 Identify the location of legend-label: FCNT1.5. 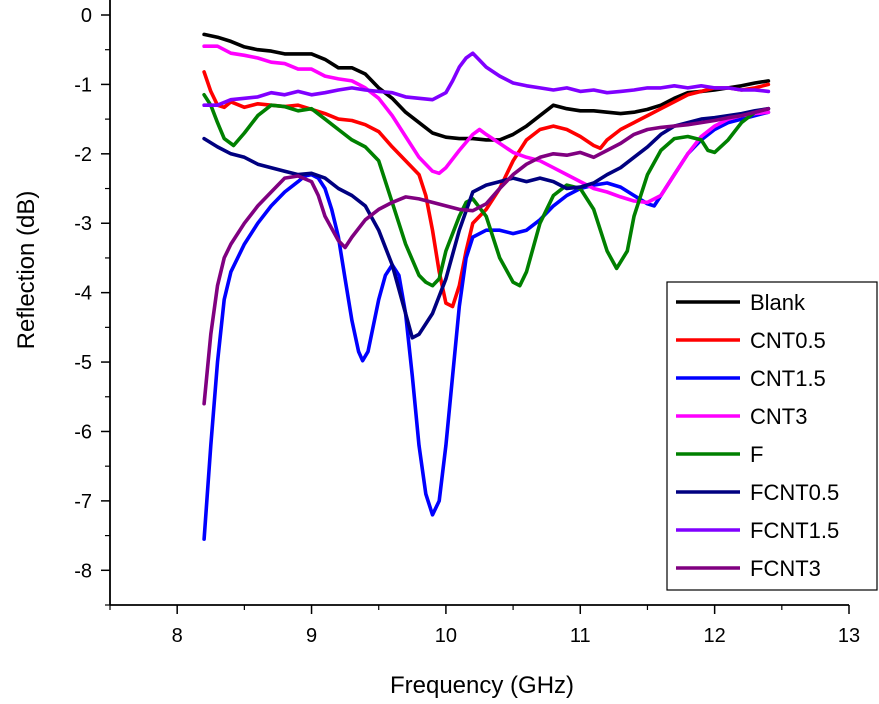
(794, 530).